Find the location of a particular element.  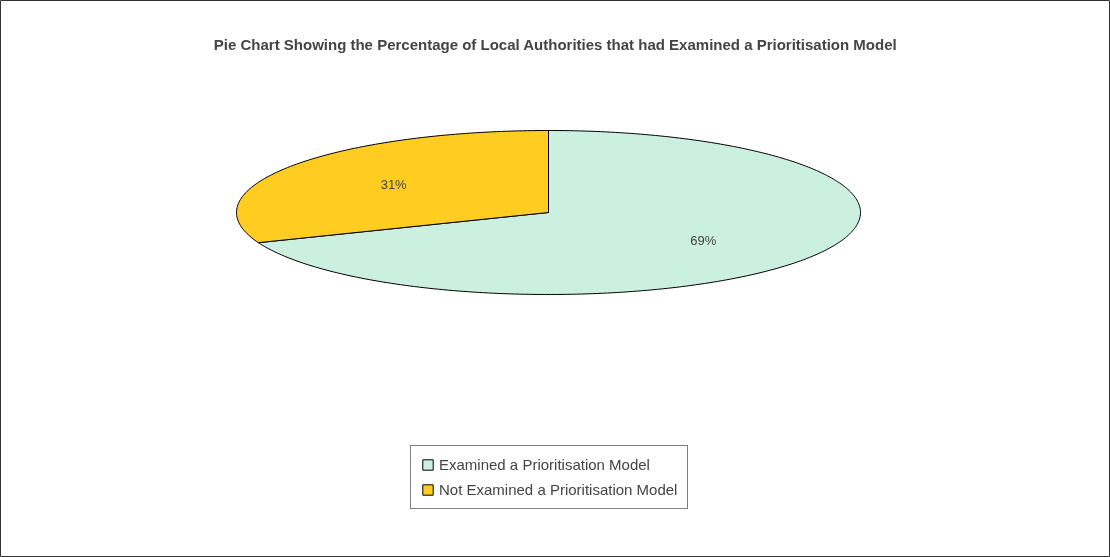

legend-label: Not Examined a Prioritisation Model is located at coordinates (558, 489).